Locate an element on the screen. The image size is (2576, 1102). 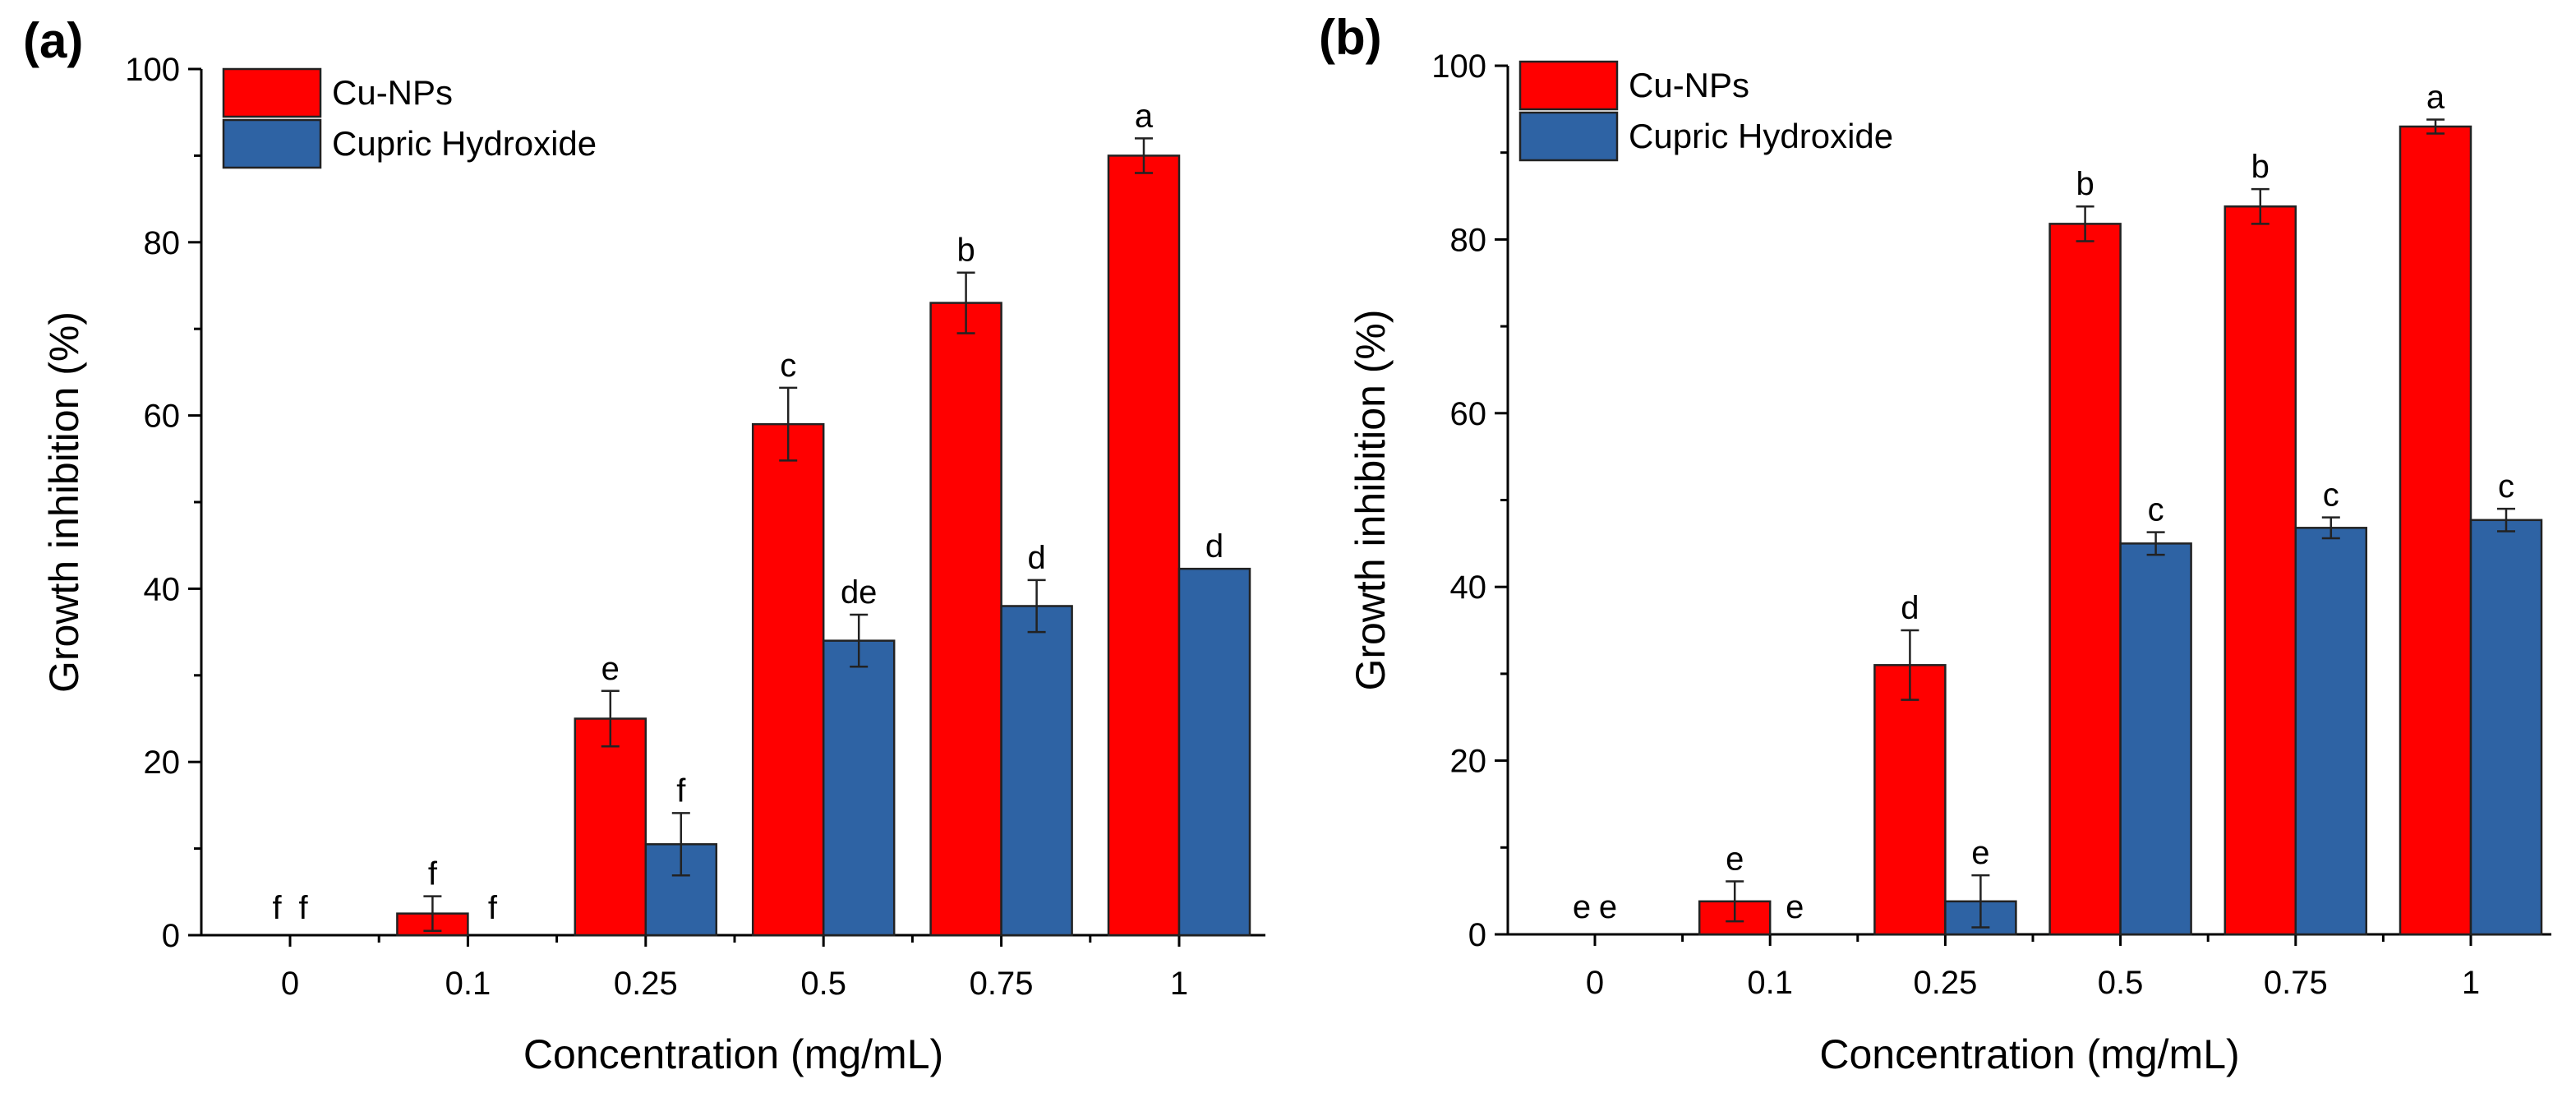
panel-label: (a) is located at coordinates (53, 41).